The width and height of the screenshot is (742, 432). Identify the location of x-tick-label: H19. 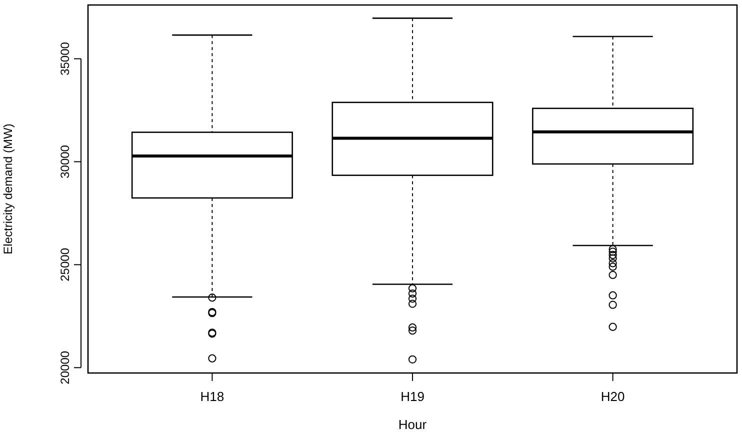
(412, 396).